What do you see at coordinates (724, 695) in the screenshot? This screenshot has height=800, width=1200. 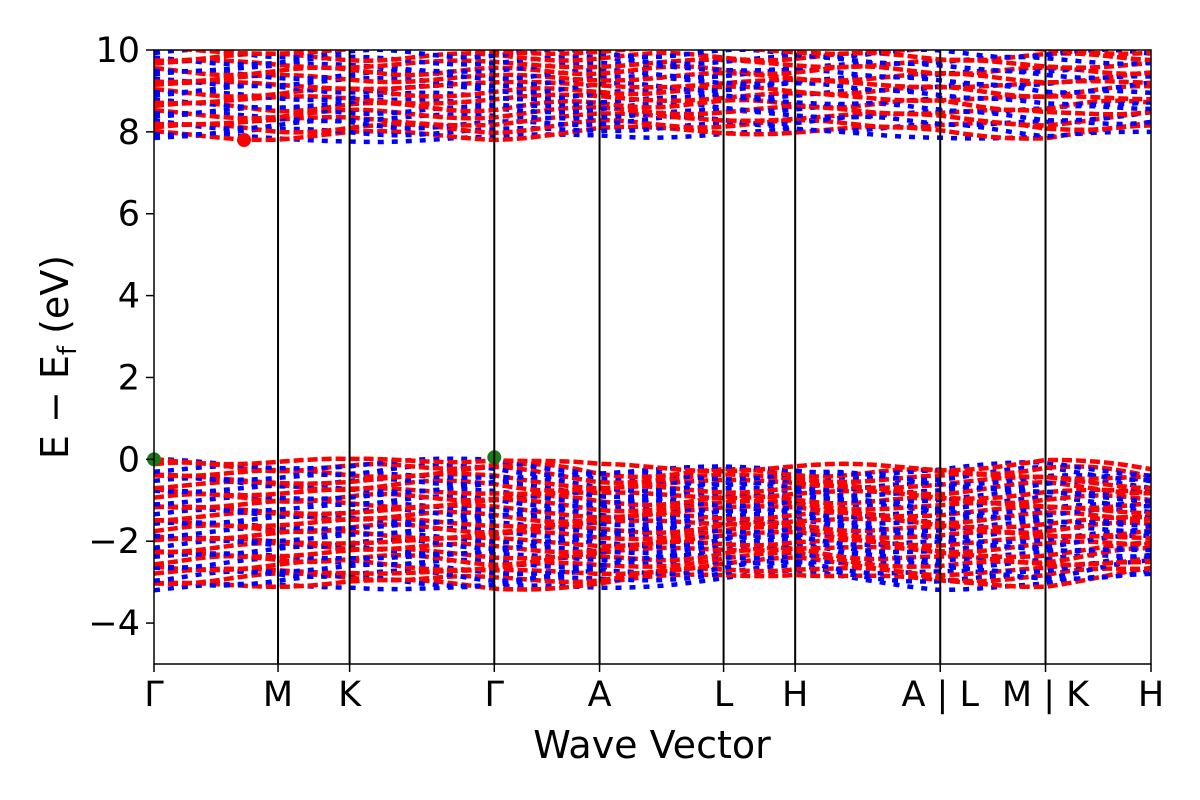 I see `x-tick-label: L` at bounding box center [724, 695].